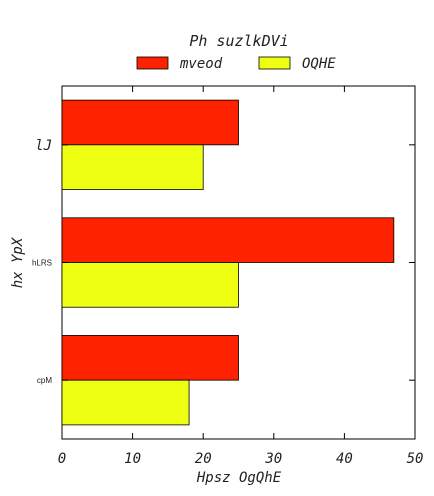 The image size is (434, 496). What do you see at coordinates (344, 459) in the screenshot?
I see `x-tick-label: 40` at bounding box center [344, 459].